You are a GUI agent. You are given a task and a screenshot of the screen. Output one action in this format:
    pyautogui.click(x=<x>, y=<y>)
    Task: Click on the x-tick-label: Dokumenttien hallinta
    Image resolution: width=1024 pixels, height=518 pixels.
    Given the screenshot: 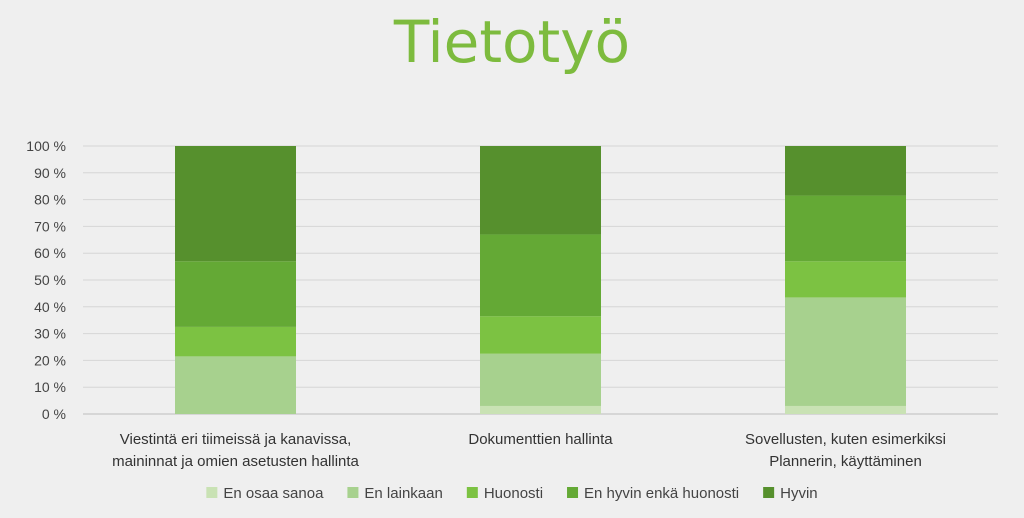 What is the action you would take?
    pyautogui.click(x=540, y=439)
    